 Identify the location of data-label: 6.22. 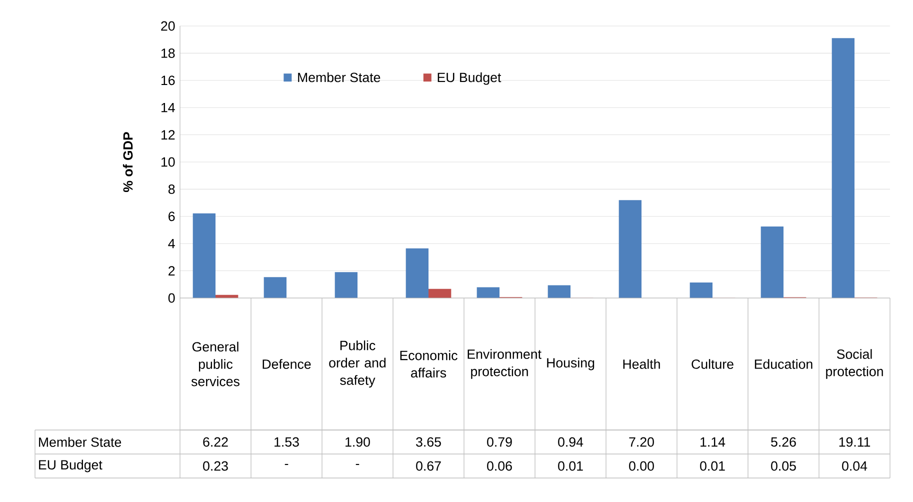
(215, 442).